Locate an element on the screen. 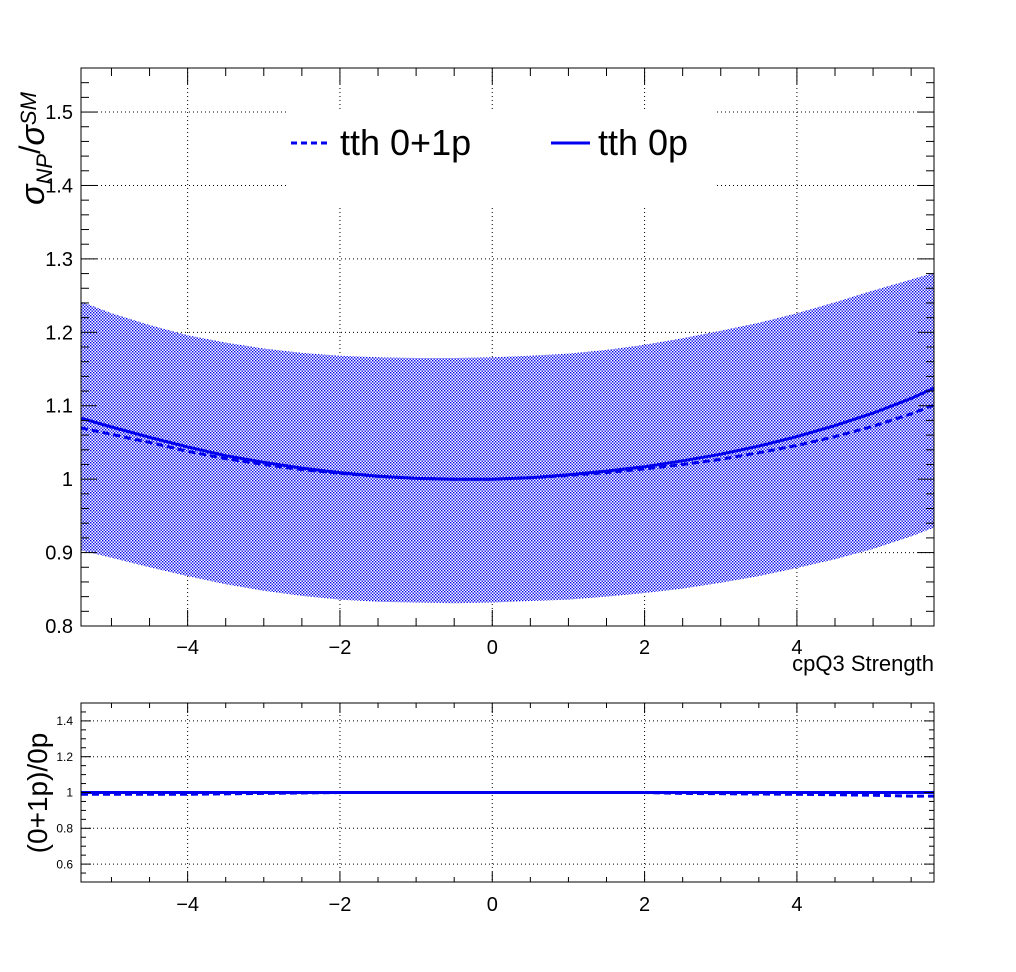  y-label-sigma-sm: σ is located at coordinates (33, 135).